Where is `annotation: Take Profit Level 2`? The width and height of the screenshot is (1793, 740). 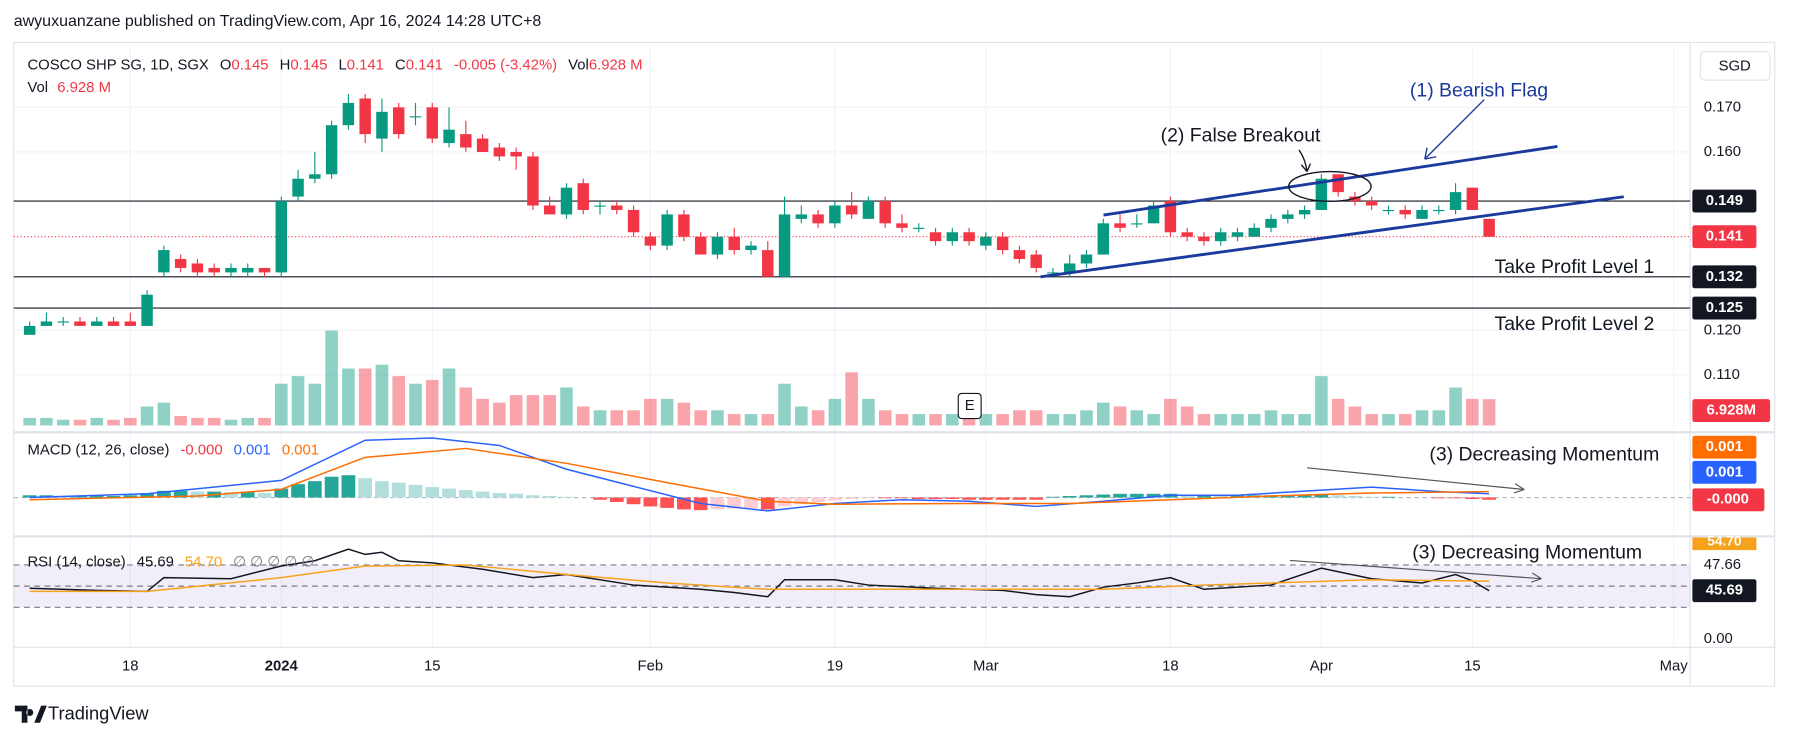 annotation: Take Profit Level 2 is located at coordinates (1575, 324).